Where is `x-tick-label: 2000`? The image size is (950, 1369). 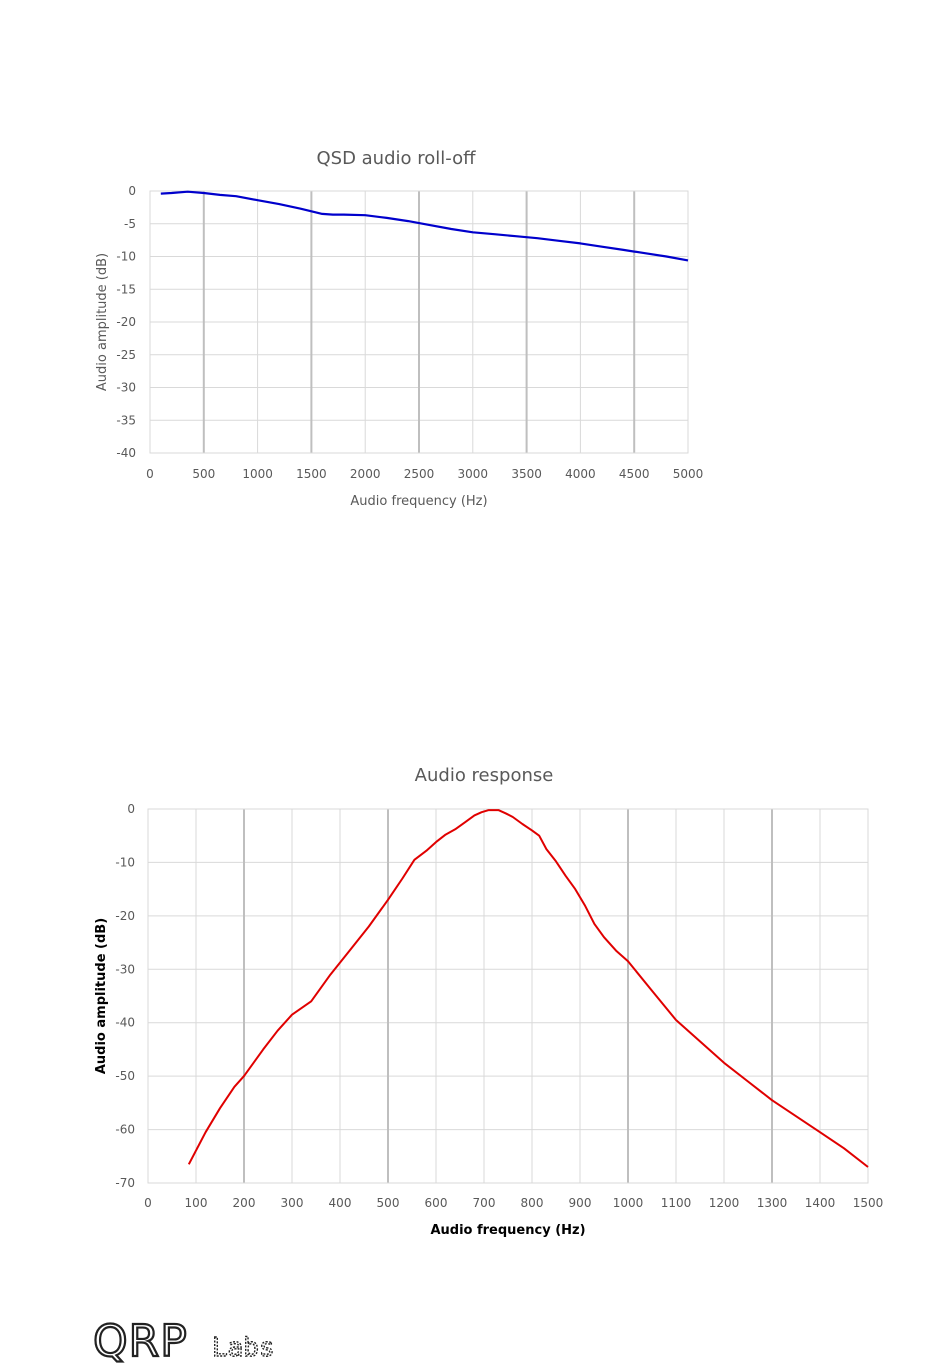
x-tick-label: 2000 is located at coordinates (365, 474).